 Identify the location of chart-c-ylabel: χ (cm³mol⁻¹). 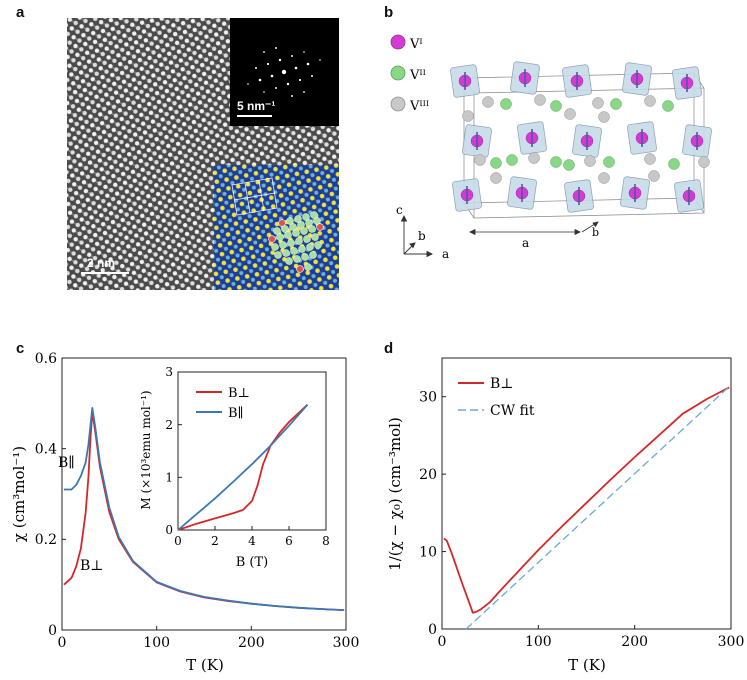
(19, 494).